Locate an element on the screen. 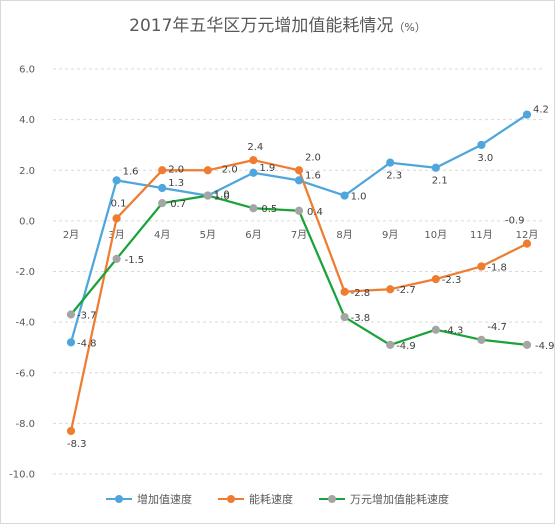  legend-item-0: 增加值速度 is located at coordinates (149, 499).